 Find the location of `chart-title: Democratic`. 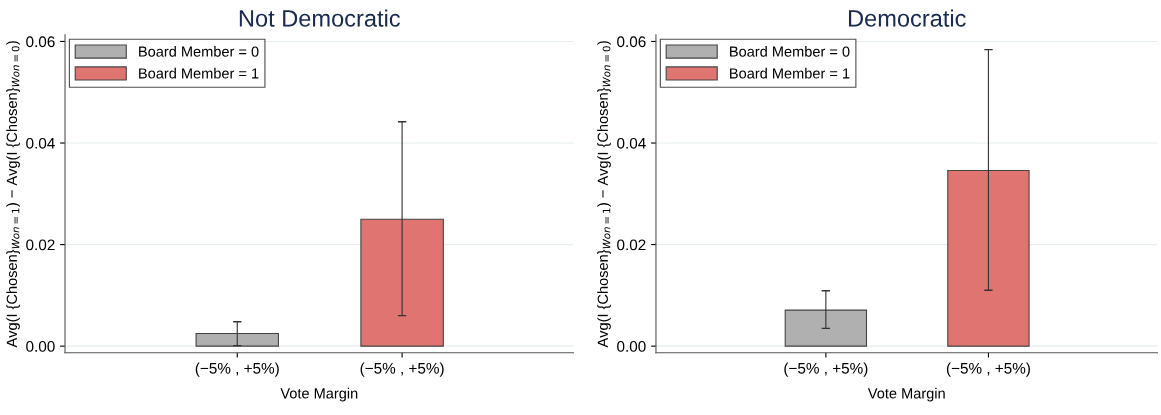

chart-title: Democratic is located at coordinates (907, 18).